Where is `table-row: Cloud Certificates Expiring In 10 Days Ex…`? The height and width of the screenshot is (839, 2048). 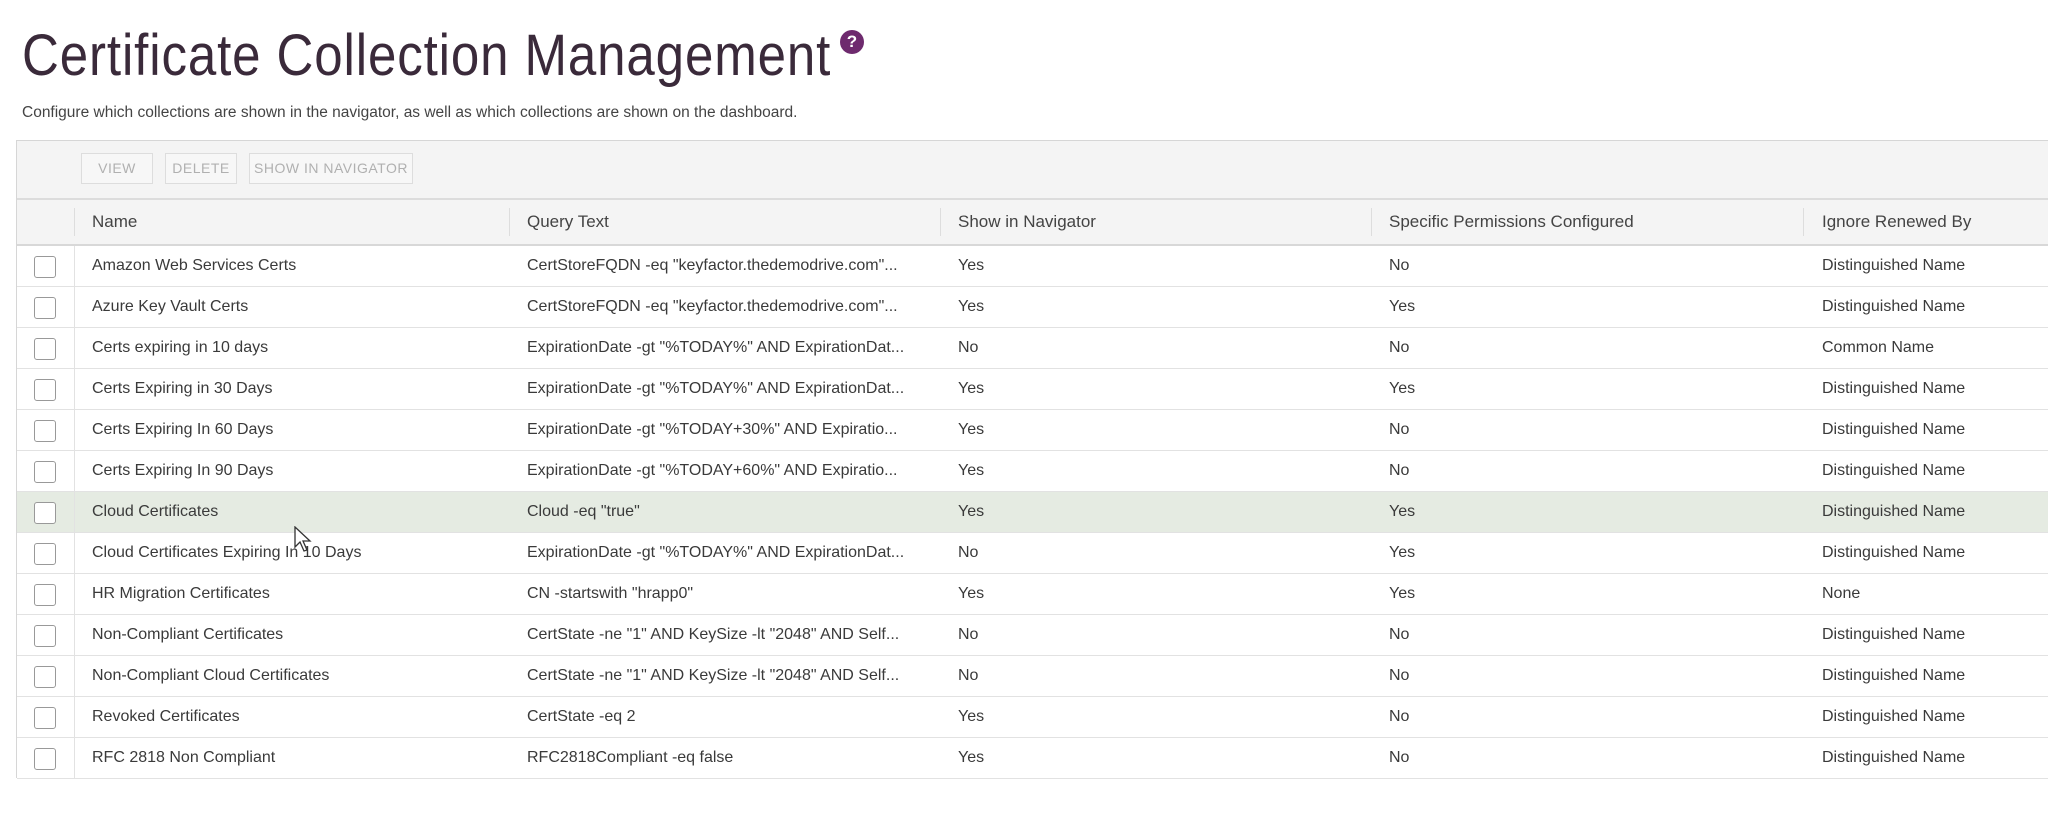 table-row: Cloud Certificates Expiring In 10 Days Ex… is located at coordinates (1032, 553).